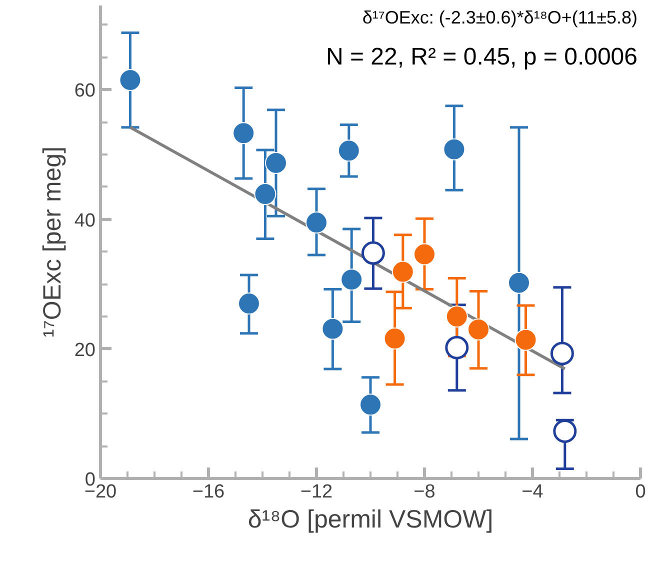  What do you see at coordinates (316, 492) in the screenshot?
I see `x-tick-label: −12` at bounding box center [316, 492].